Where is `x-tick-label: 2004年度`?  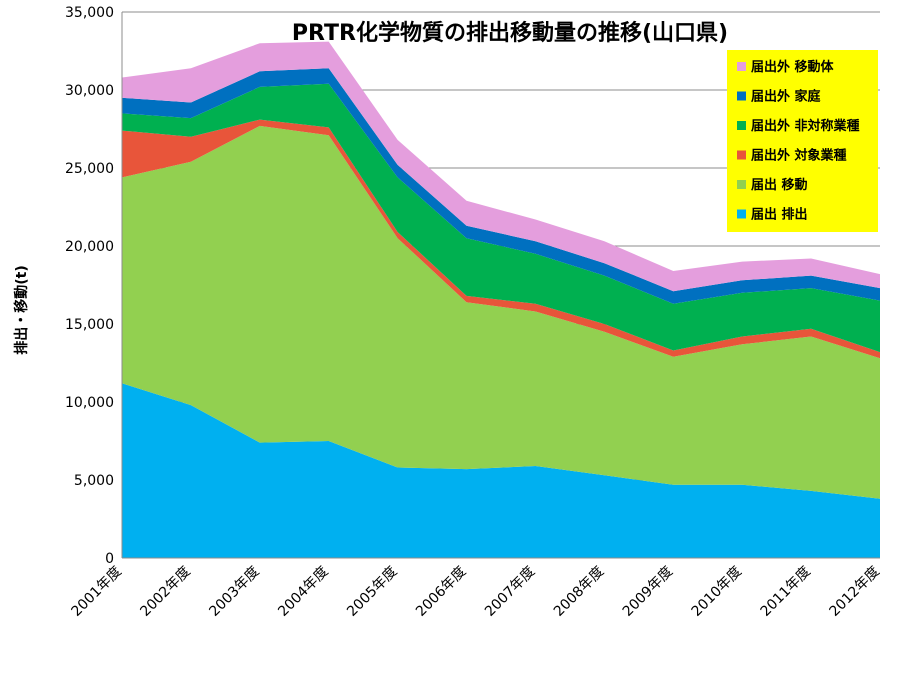 x-tick-label: 2004年度 is located at coordinates (303, 592).